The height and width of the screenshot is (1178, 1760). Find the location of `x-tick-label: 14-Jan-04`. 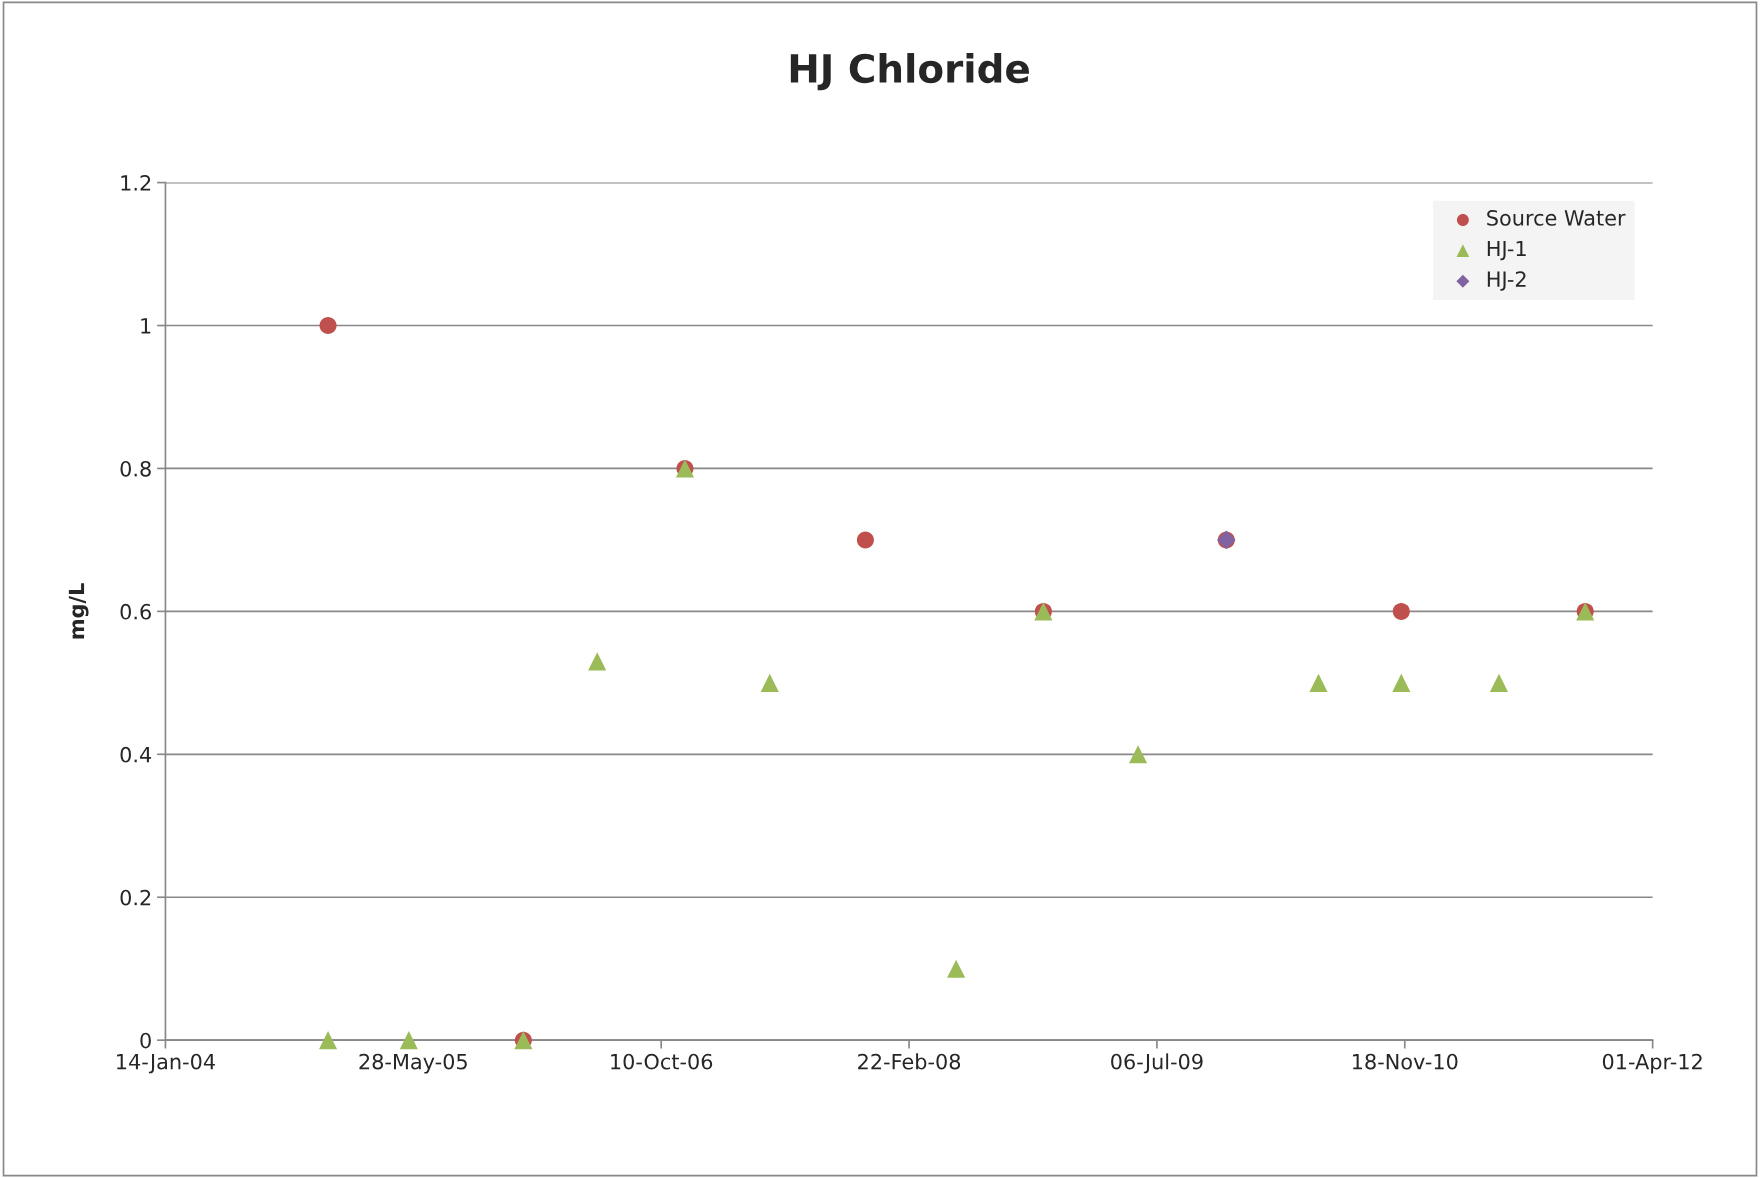

x-tick-label: 14-Jan-04 is located at coordinates (166, 1063).